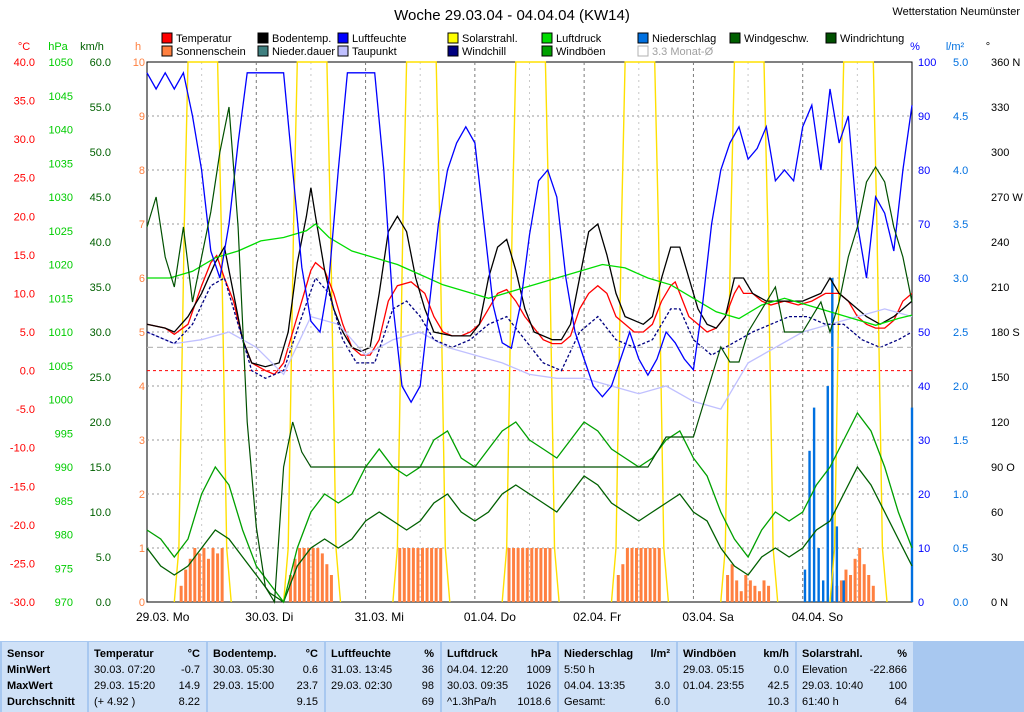  I want to click on stats-cell-label: 29.03. 15:00, so click(244, 686).